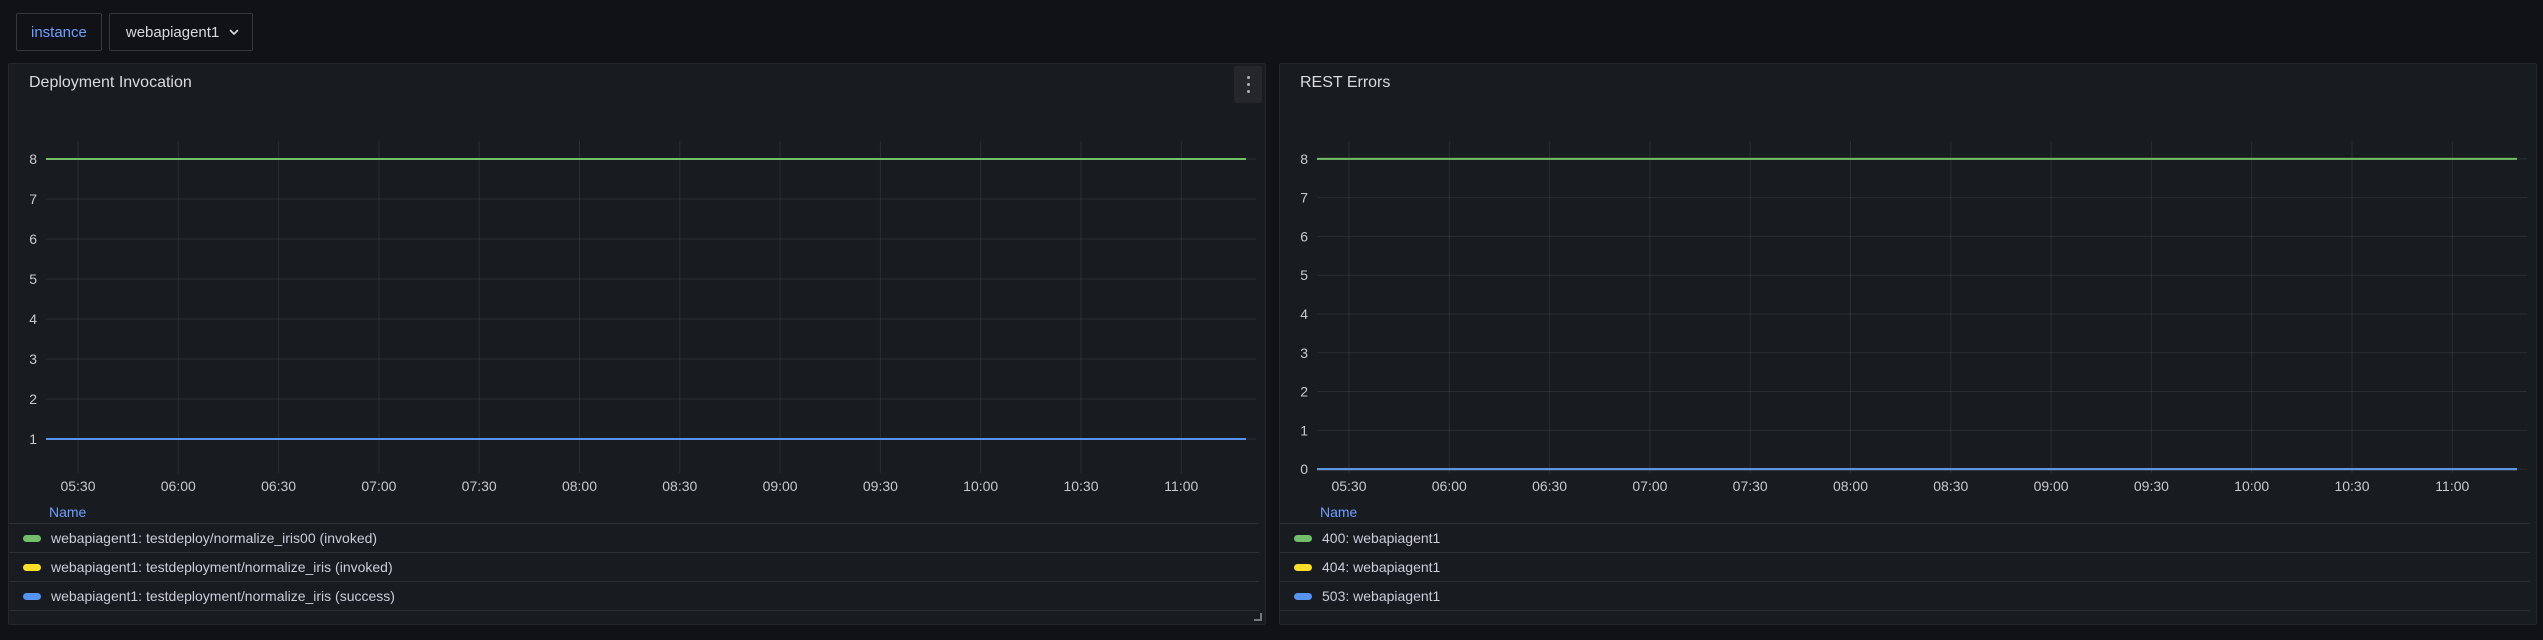  I want to click on legend-item: 503: webapiagent1, so click(1905, 596).